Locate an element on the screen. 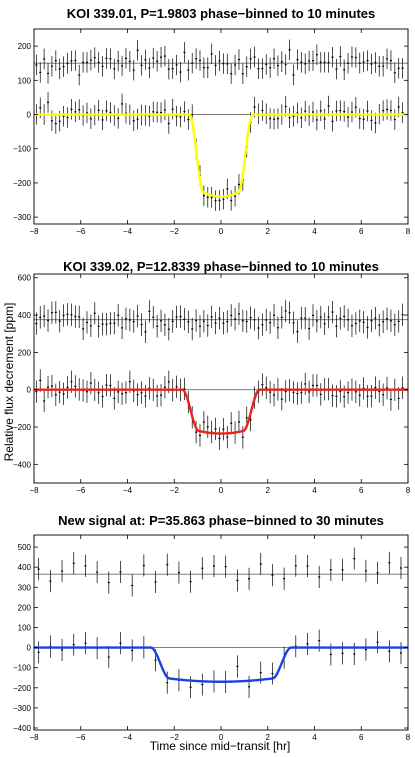 Image resolution: width=415 pixels, height=757 pixels. y-tick-label: 600 is located at coordinates (25, 278).